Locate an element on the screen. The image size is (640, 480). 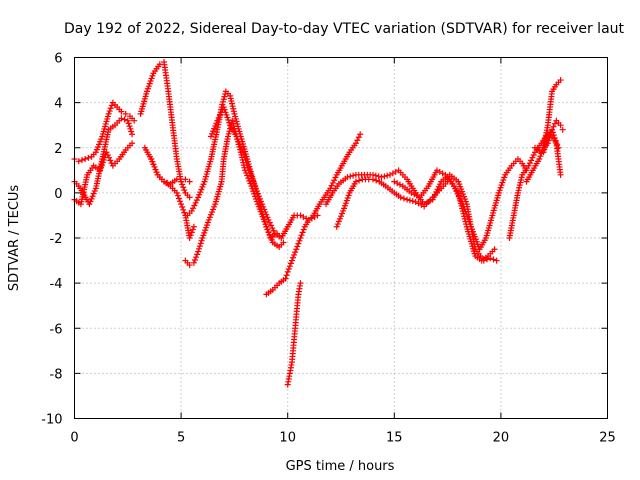
y-axis-label: SDTVAR / TECUs is located at coordinates (14, 238).